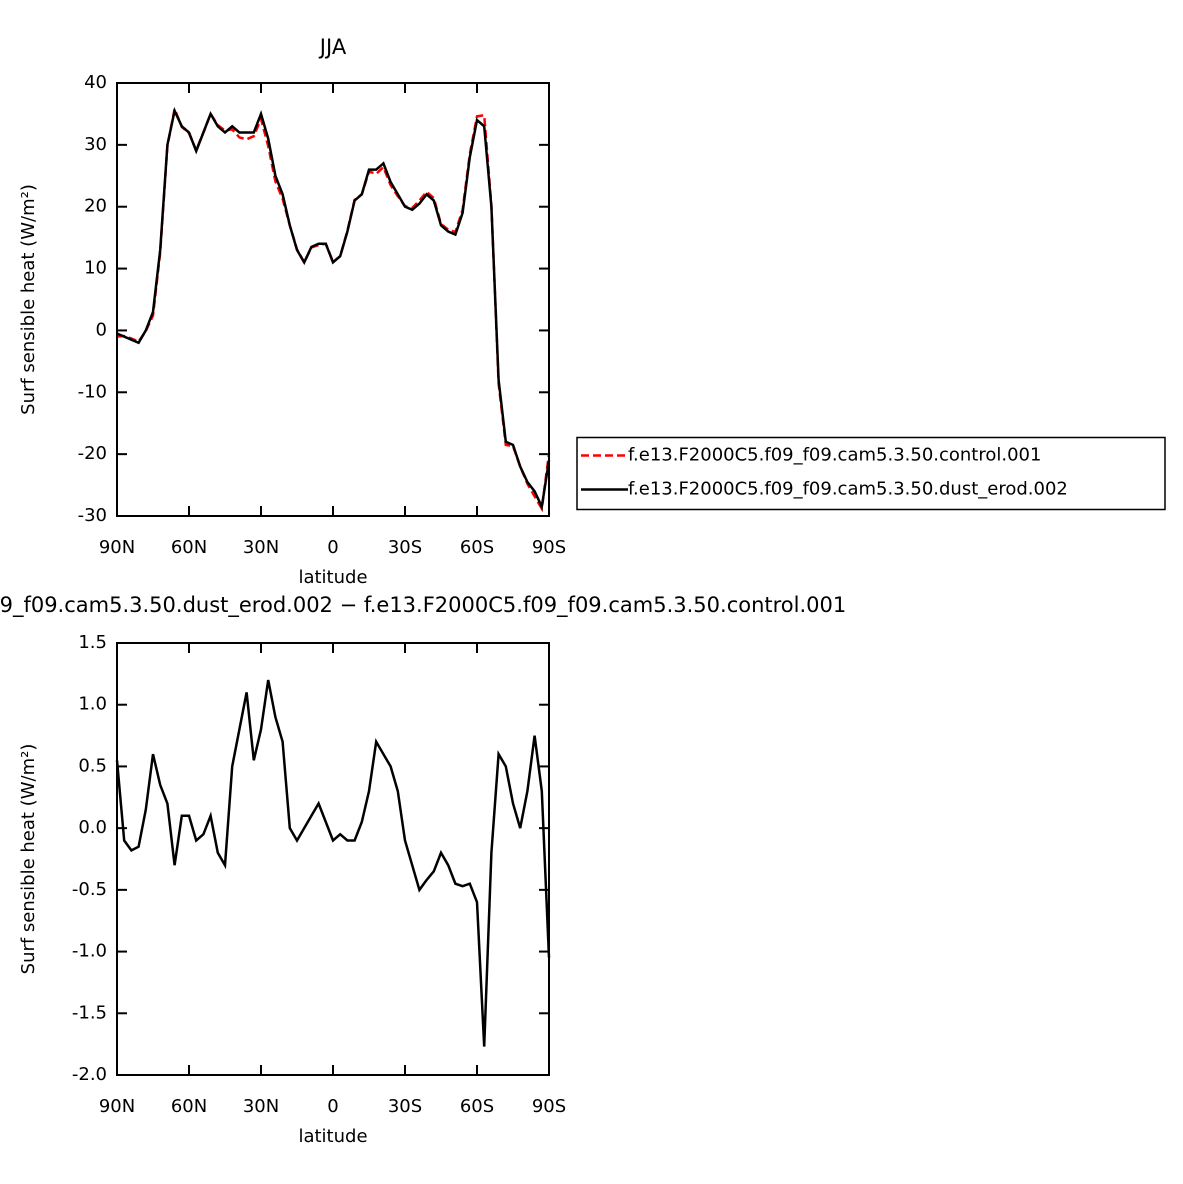 The width and height of the screenshot is (1183, 1184). Describe the element at coordinates (871, 473) in the screenshot. I see `legend-box` at that location.